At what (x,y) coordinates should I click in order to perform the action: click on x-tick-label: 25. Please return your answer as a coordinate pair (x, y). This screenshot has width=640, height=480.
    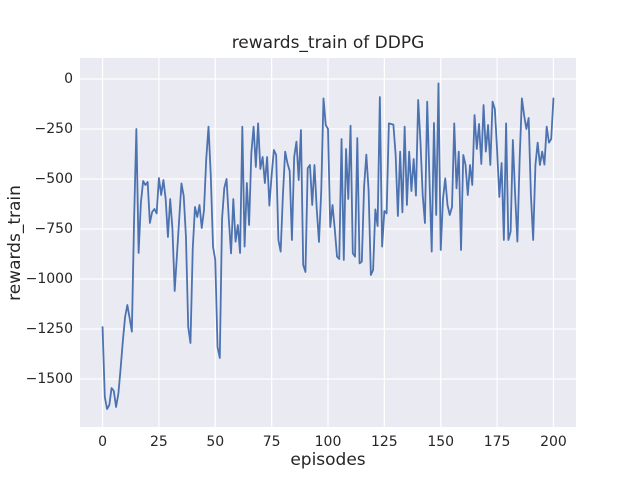
    Looking at the image, I should click on (158, 442).